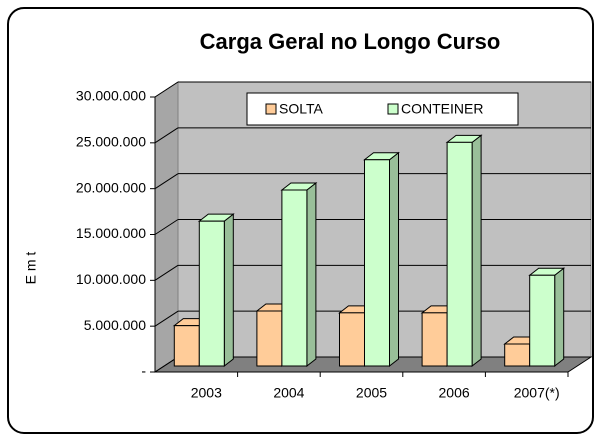 Image resolution: width=602 pixels, height=441 pixels. I want to click on y-tick-label: -, so click(143, 371).